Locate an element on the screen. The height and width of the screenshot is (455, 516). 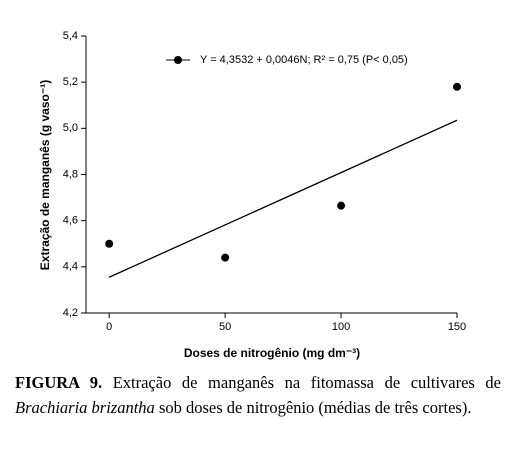
y-tick-label: 4,6 is located at coordinates (70, 221).